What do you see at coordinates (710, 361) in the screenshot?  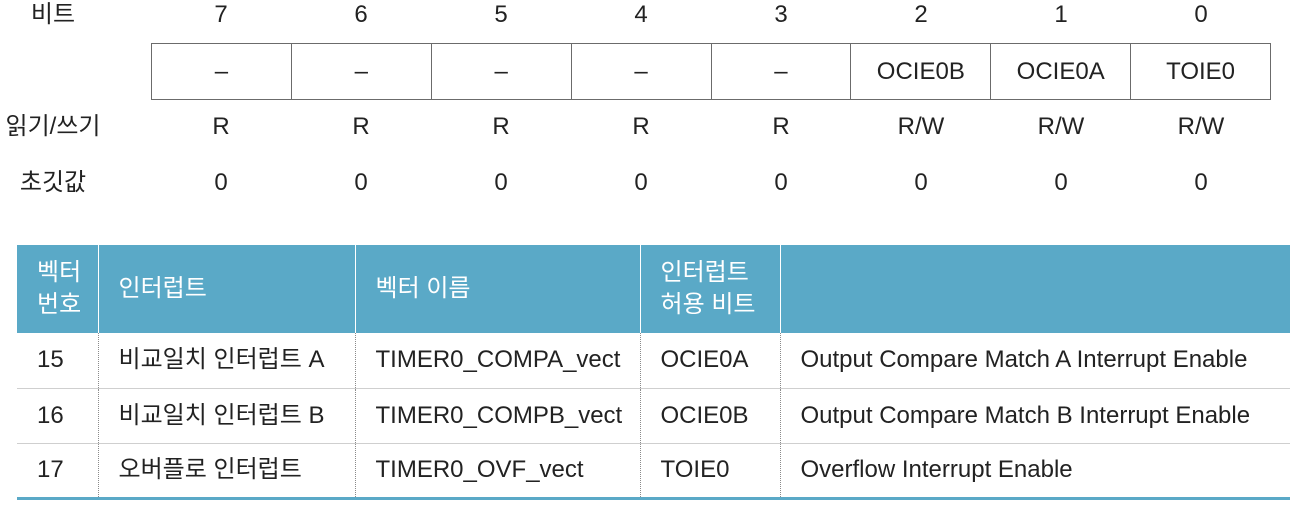 I see `enable-bit-cell: OCIE0A` at bounding box center [710, 361].